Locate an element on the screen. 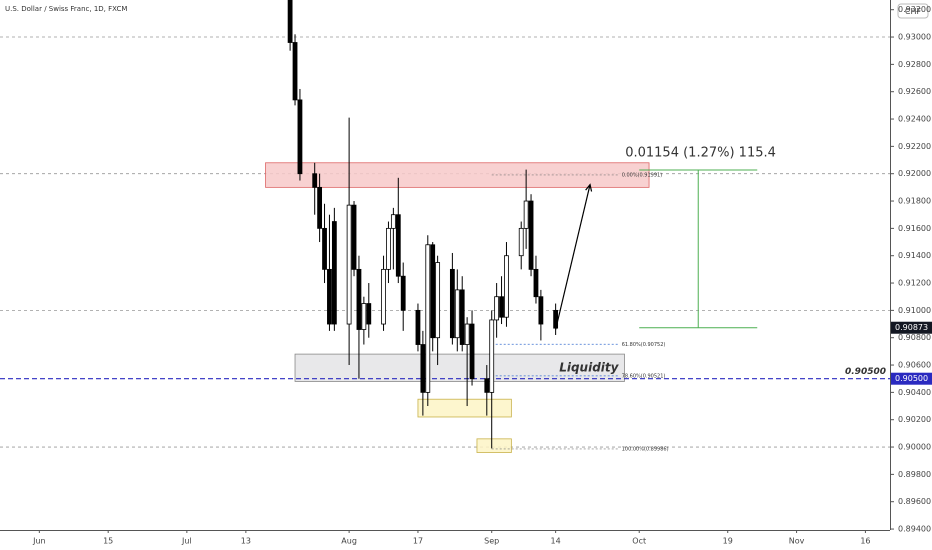 The height and width of the screenshot is (550, 932). zone-label: Liquidity is located at coordinates (589, 367).